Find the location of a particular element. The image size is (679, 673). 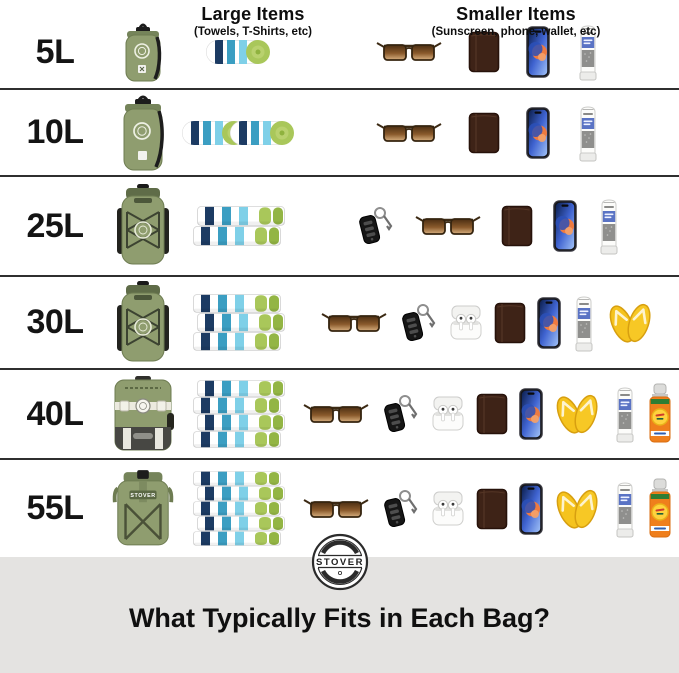

svg-text: STOVER is located at coordinates (142, 495).